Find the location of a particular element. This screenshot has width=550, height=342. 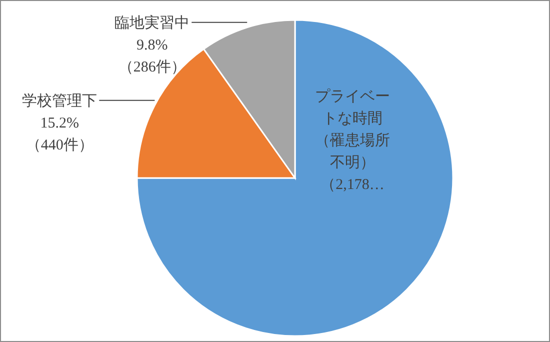

slice-label: 臨地実習中 is located at coordinates (152, 23).